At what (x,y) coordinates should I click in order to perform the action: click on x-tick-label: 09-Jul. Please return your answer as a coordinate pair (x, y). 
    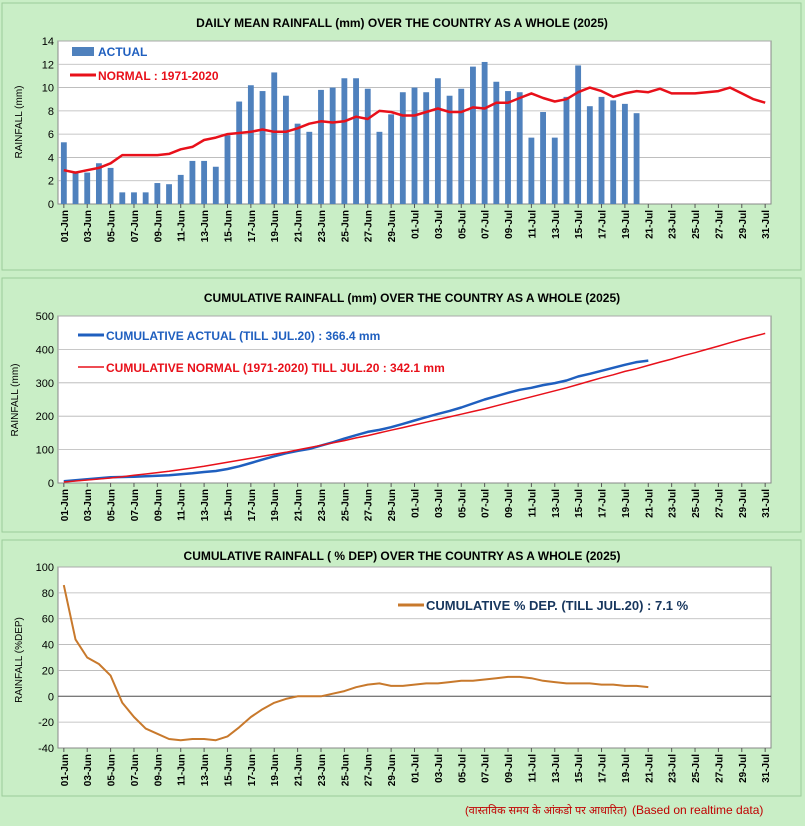
    Looking at the image, I should click on (509, 224).